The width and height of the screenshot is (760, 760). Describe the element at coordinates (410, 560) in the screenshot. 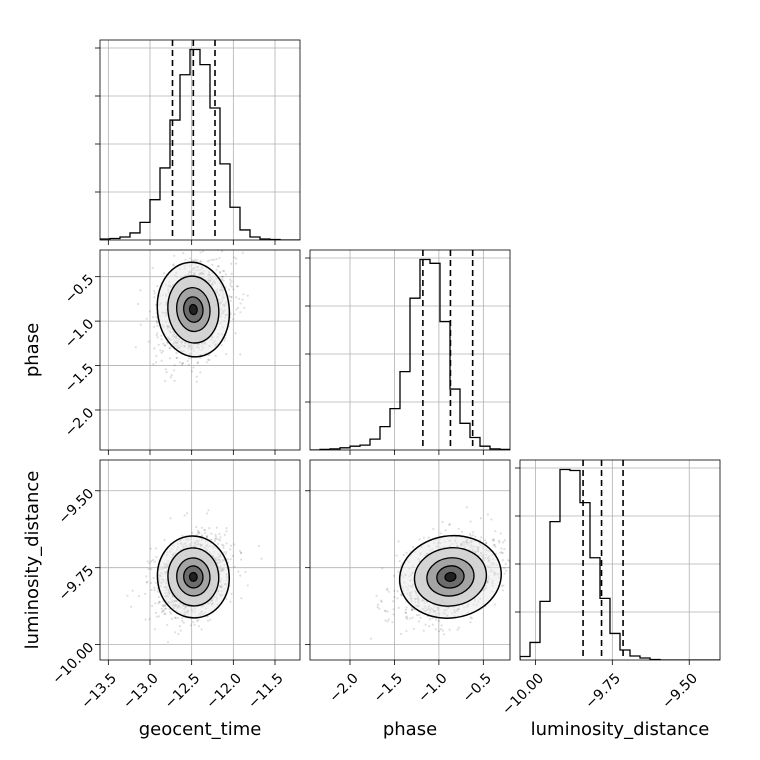

I see `panel-frame` at that location.